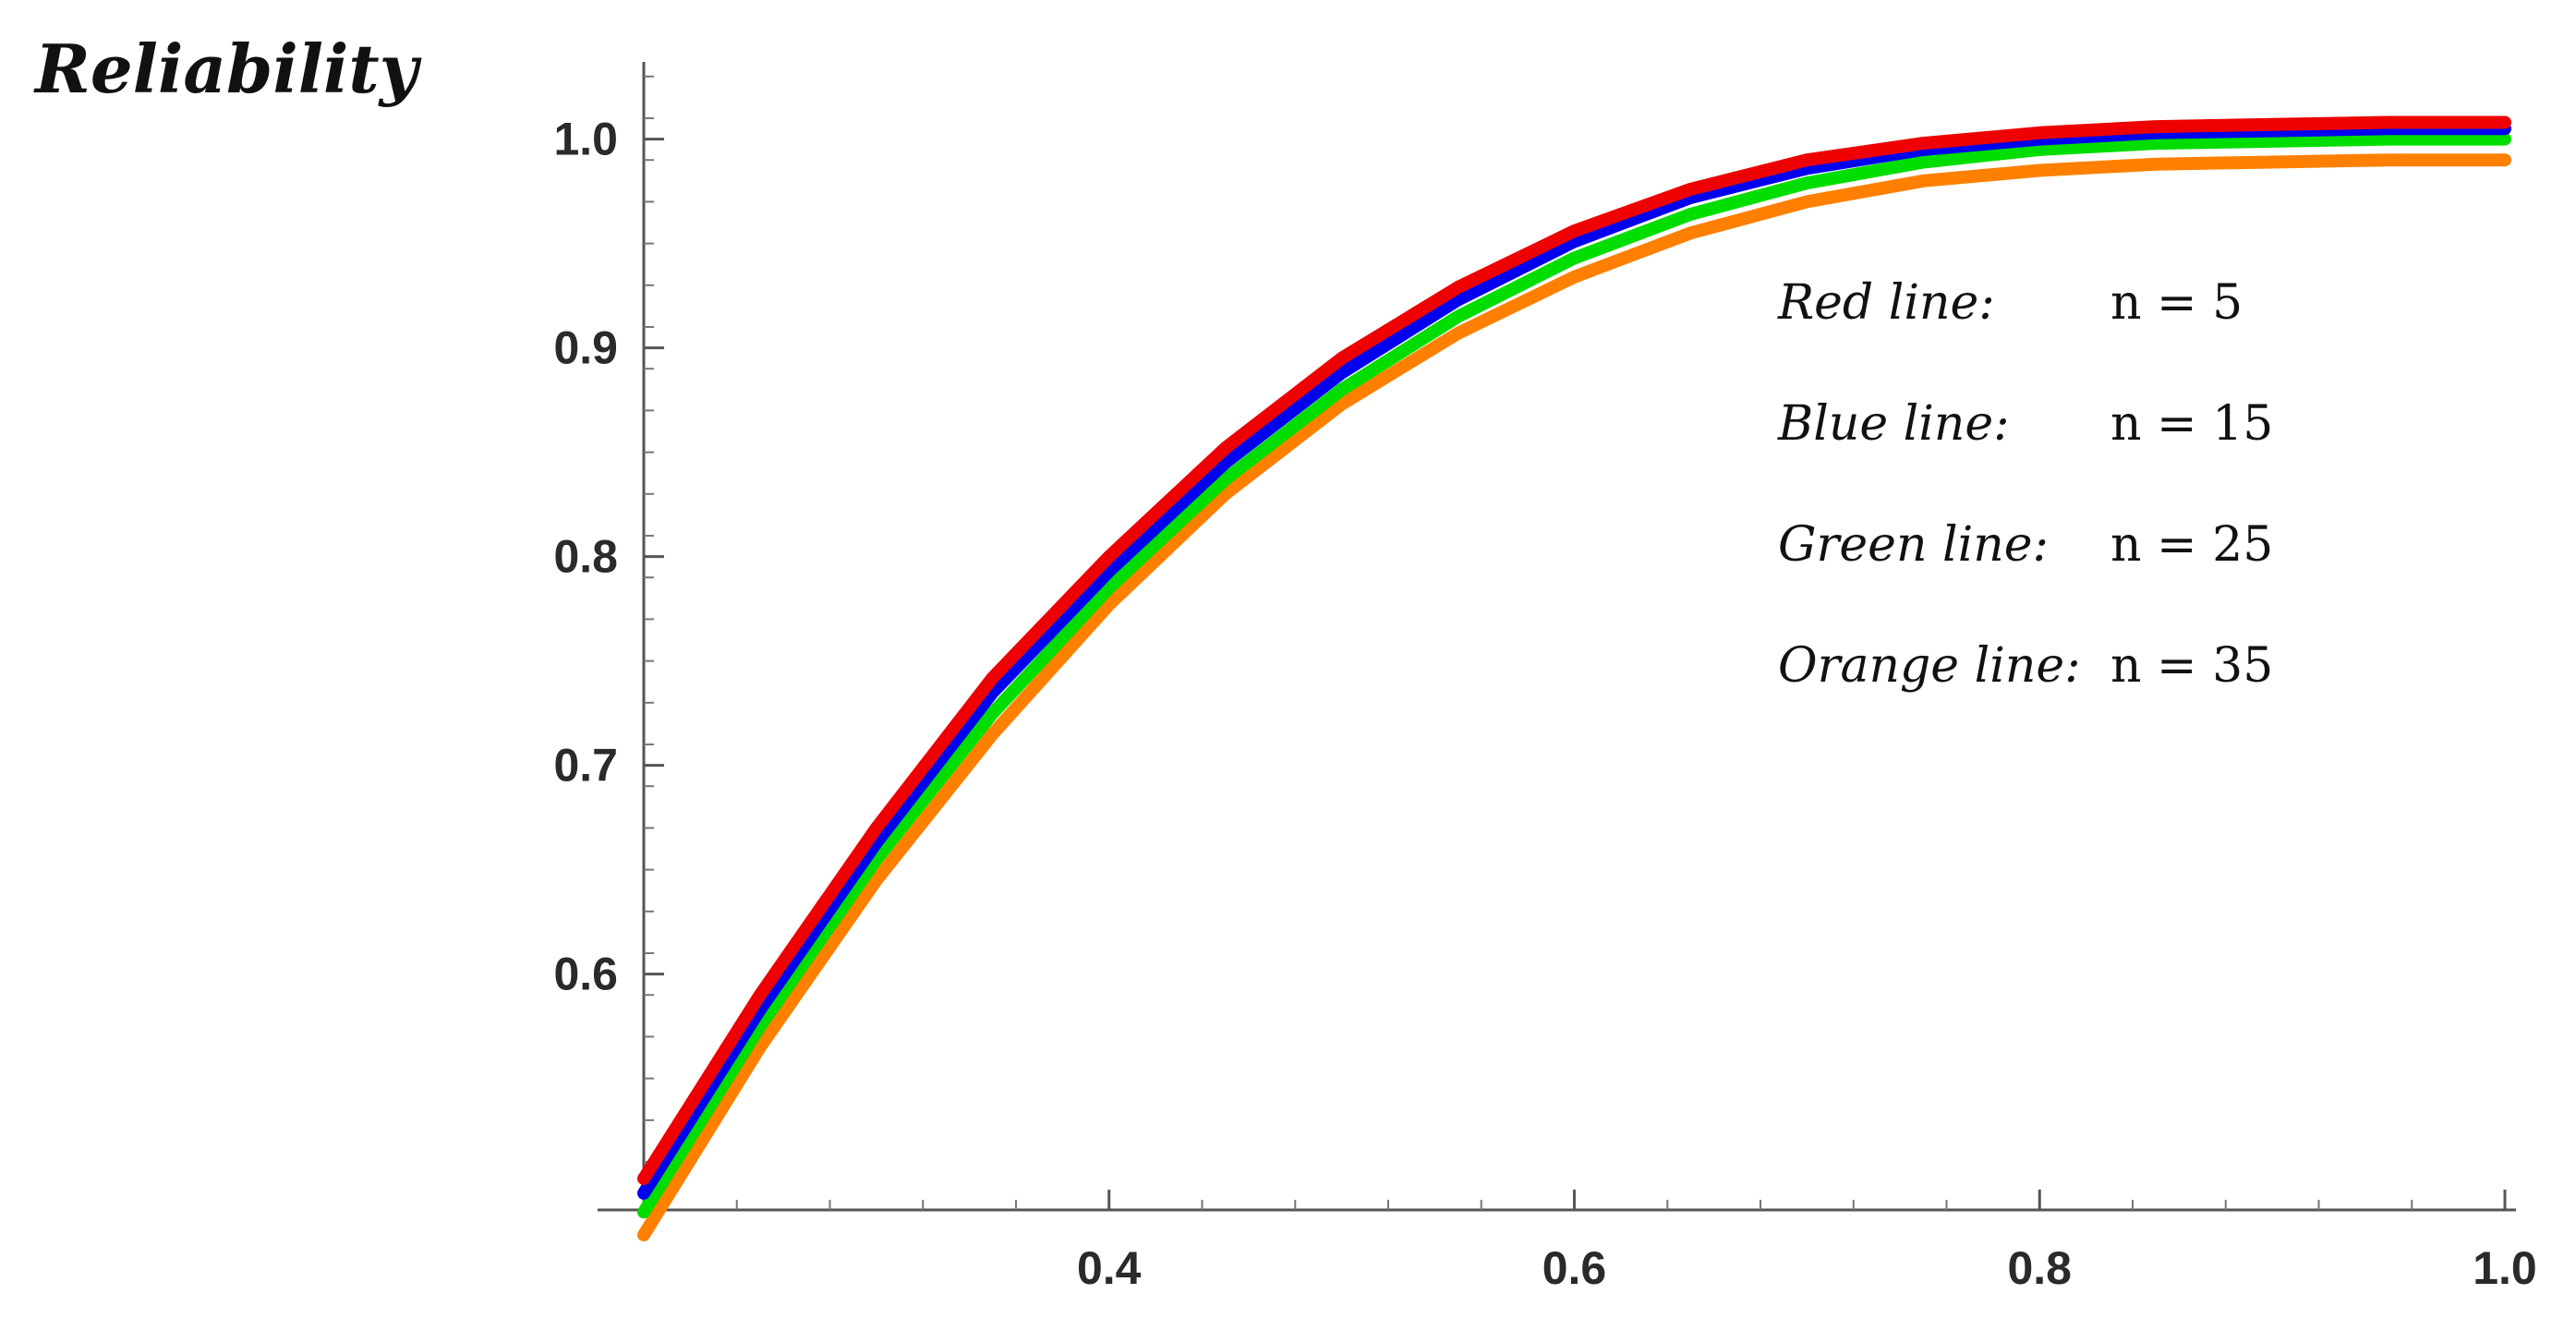 This screenshot has width=2576, height=1318. What do you see at coordinates (1893, 424) in the screenshot?
I see `legend-label: Blue line:` at bounding box center [1893, 424].